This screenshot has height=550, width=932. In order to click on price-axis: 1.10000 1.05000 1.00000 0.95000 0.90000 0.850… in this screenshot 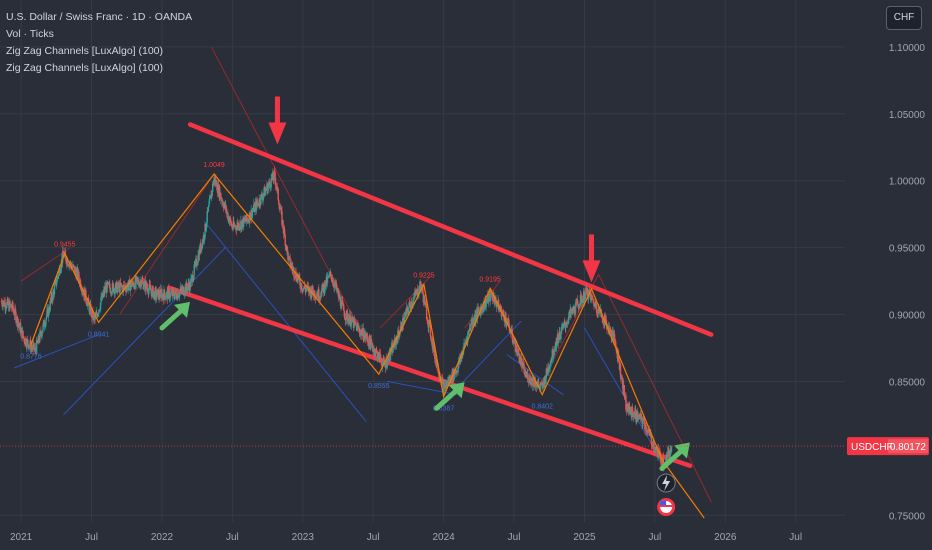, I will do `click(907, 282)`.